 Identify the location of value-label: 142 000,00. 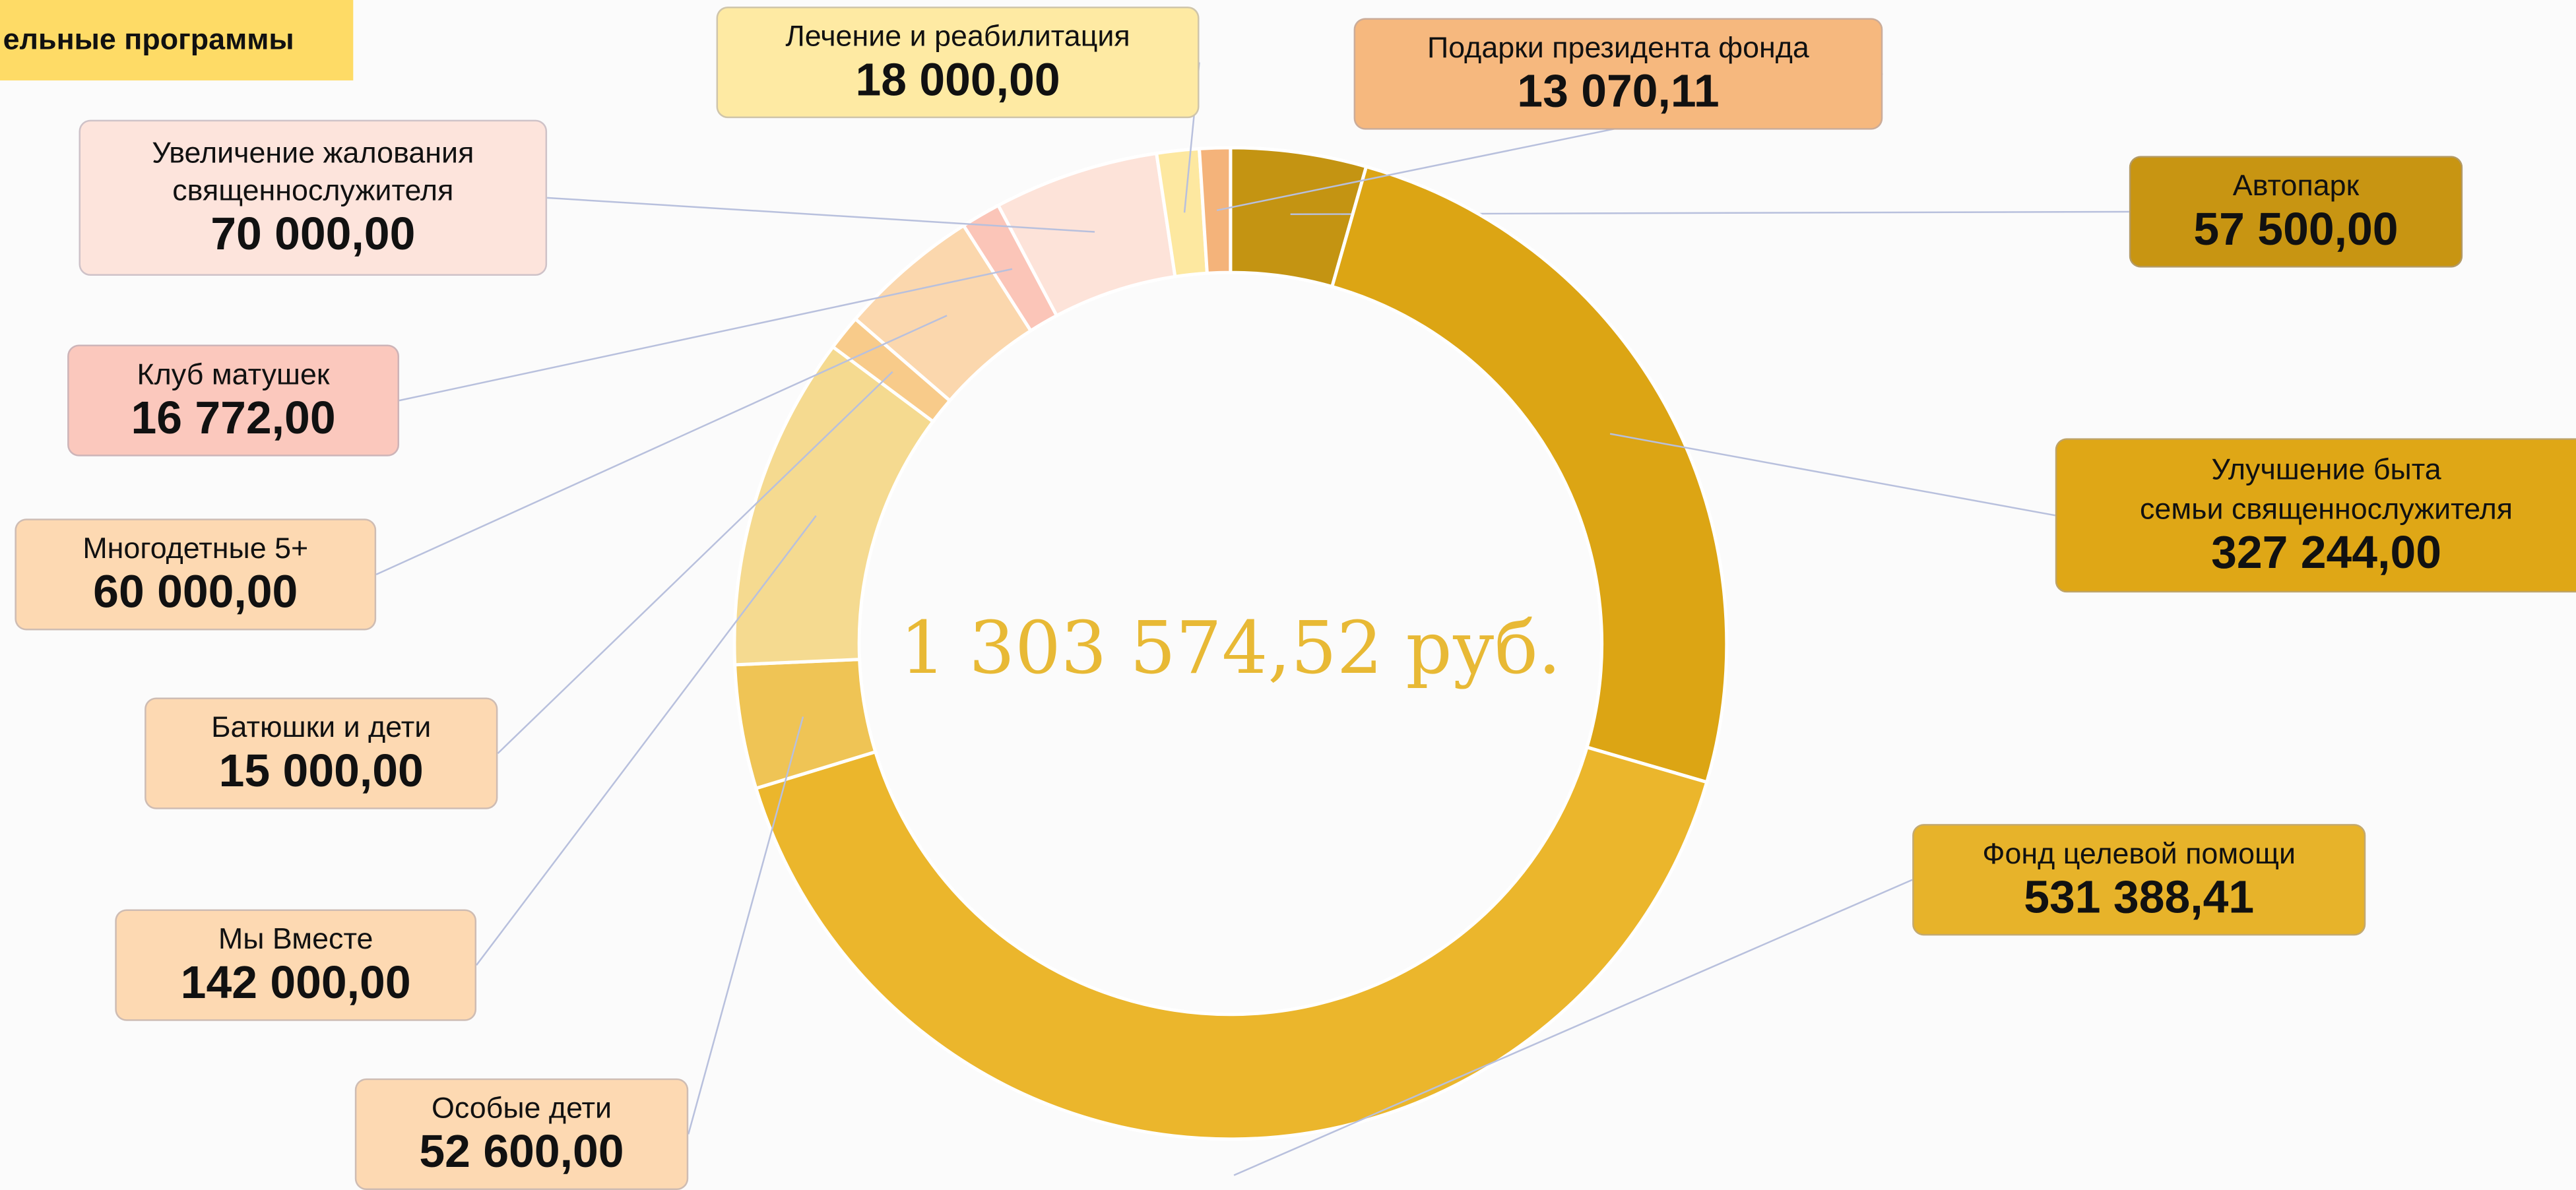
(295, 983).